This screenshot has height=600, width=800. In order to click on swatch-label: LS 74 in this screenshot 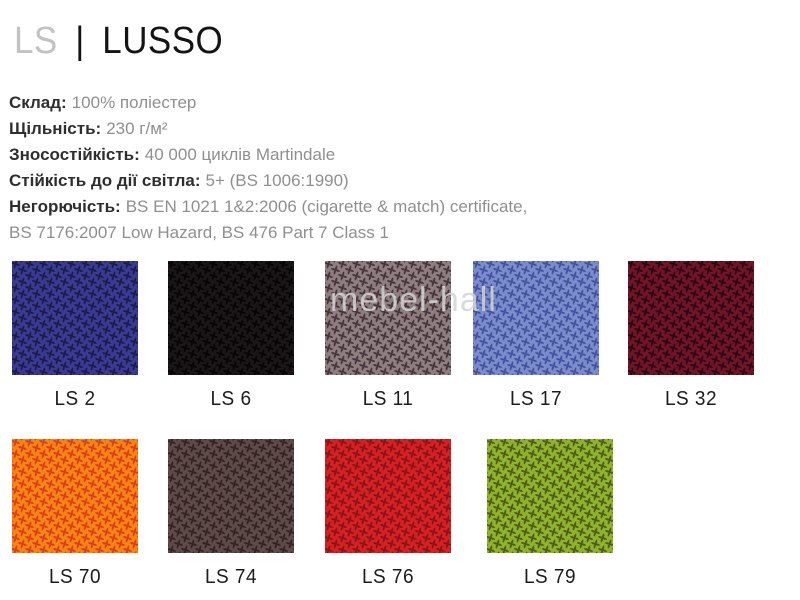, I will do `click(231, 577)`.